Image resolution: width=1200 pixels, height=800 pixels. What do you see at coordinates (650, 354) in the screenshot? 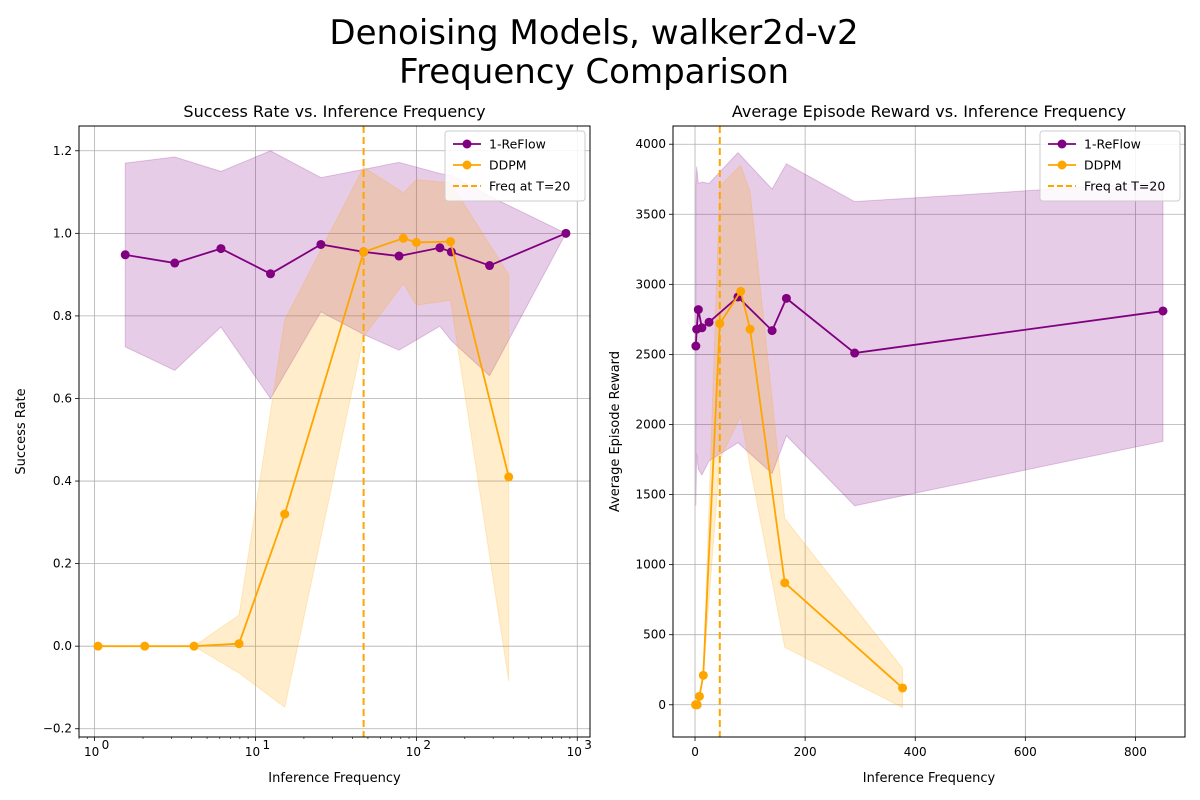
I see `y-tick-label: 2500` at bounding box center [650, 354].